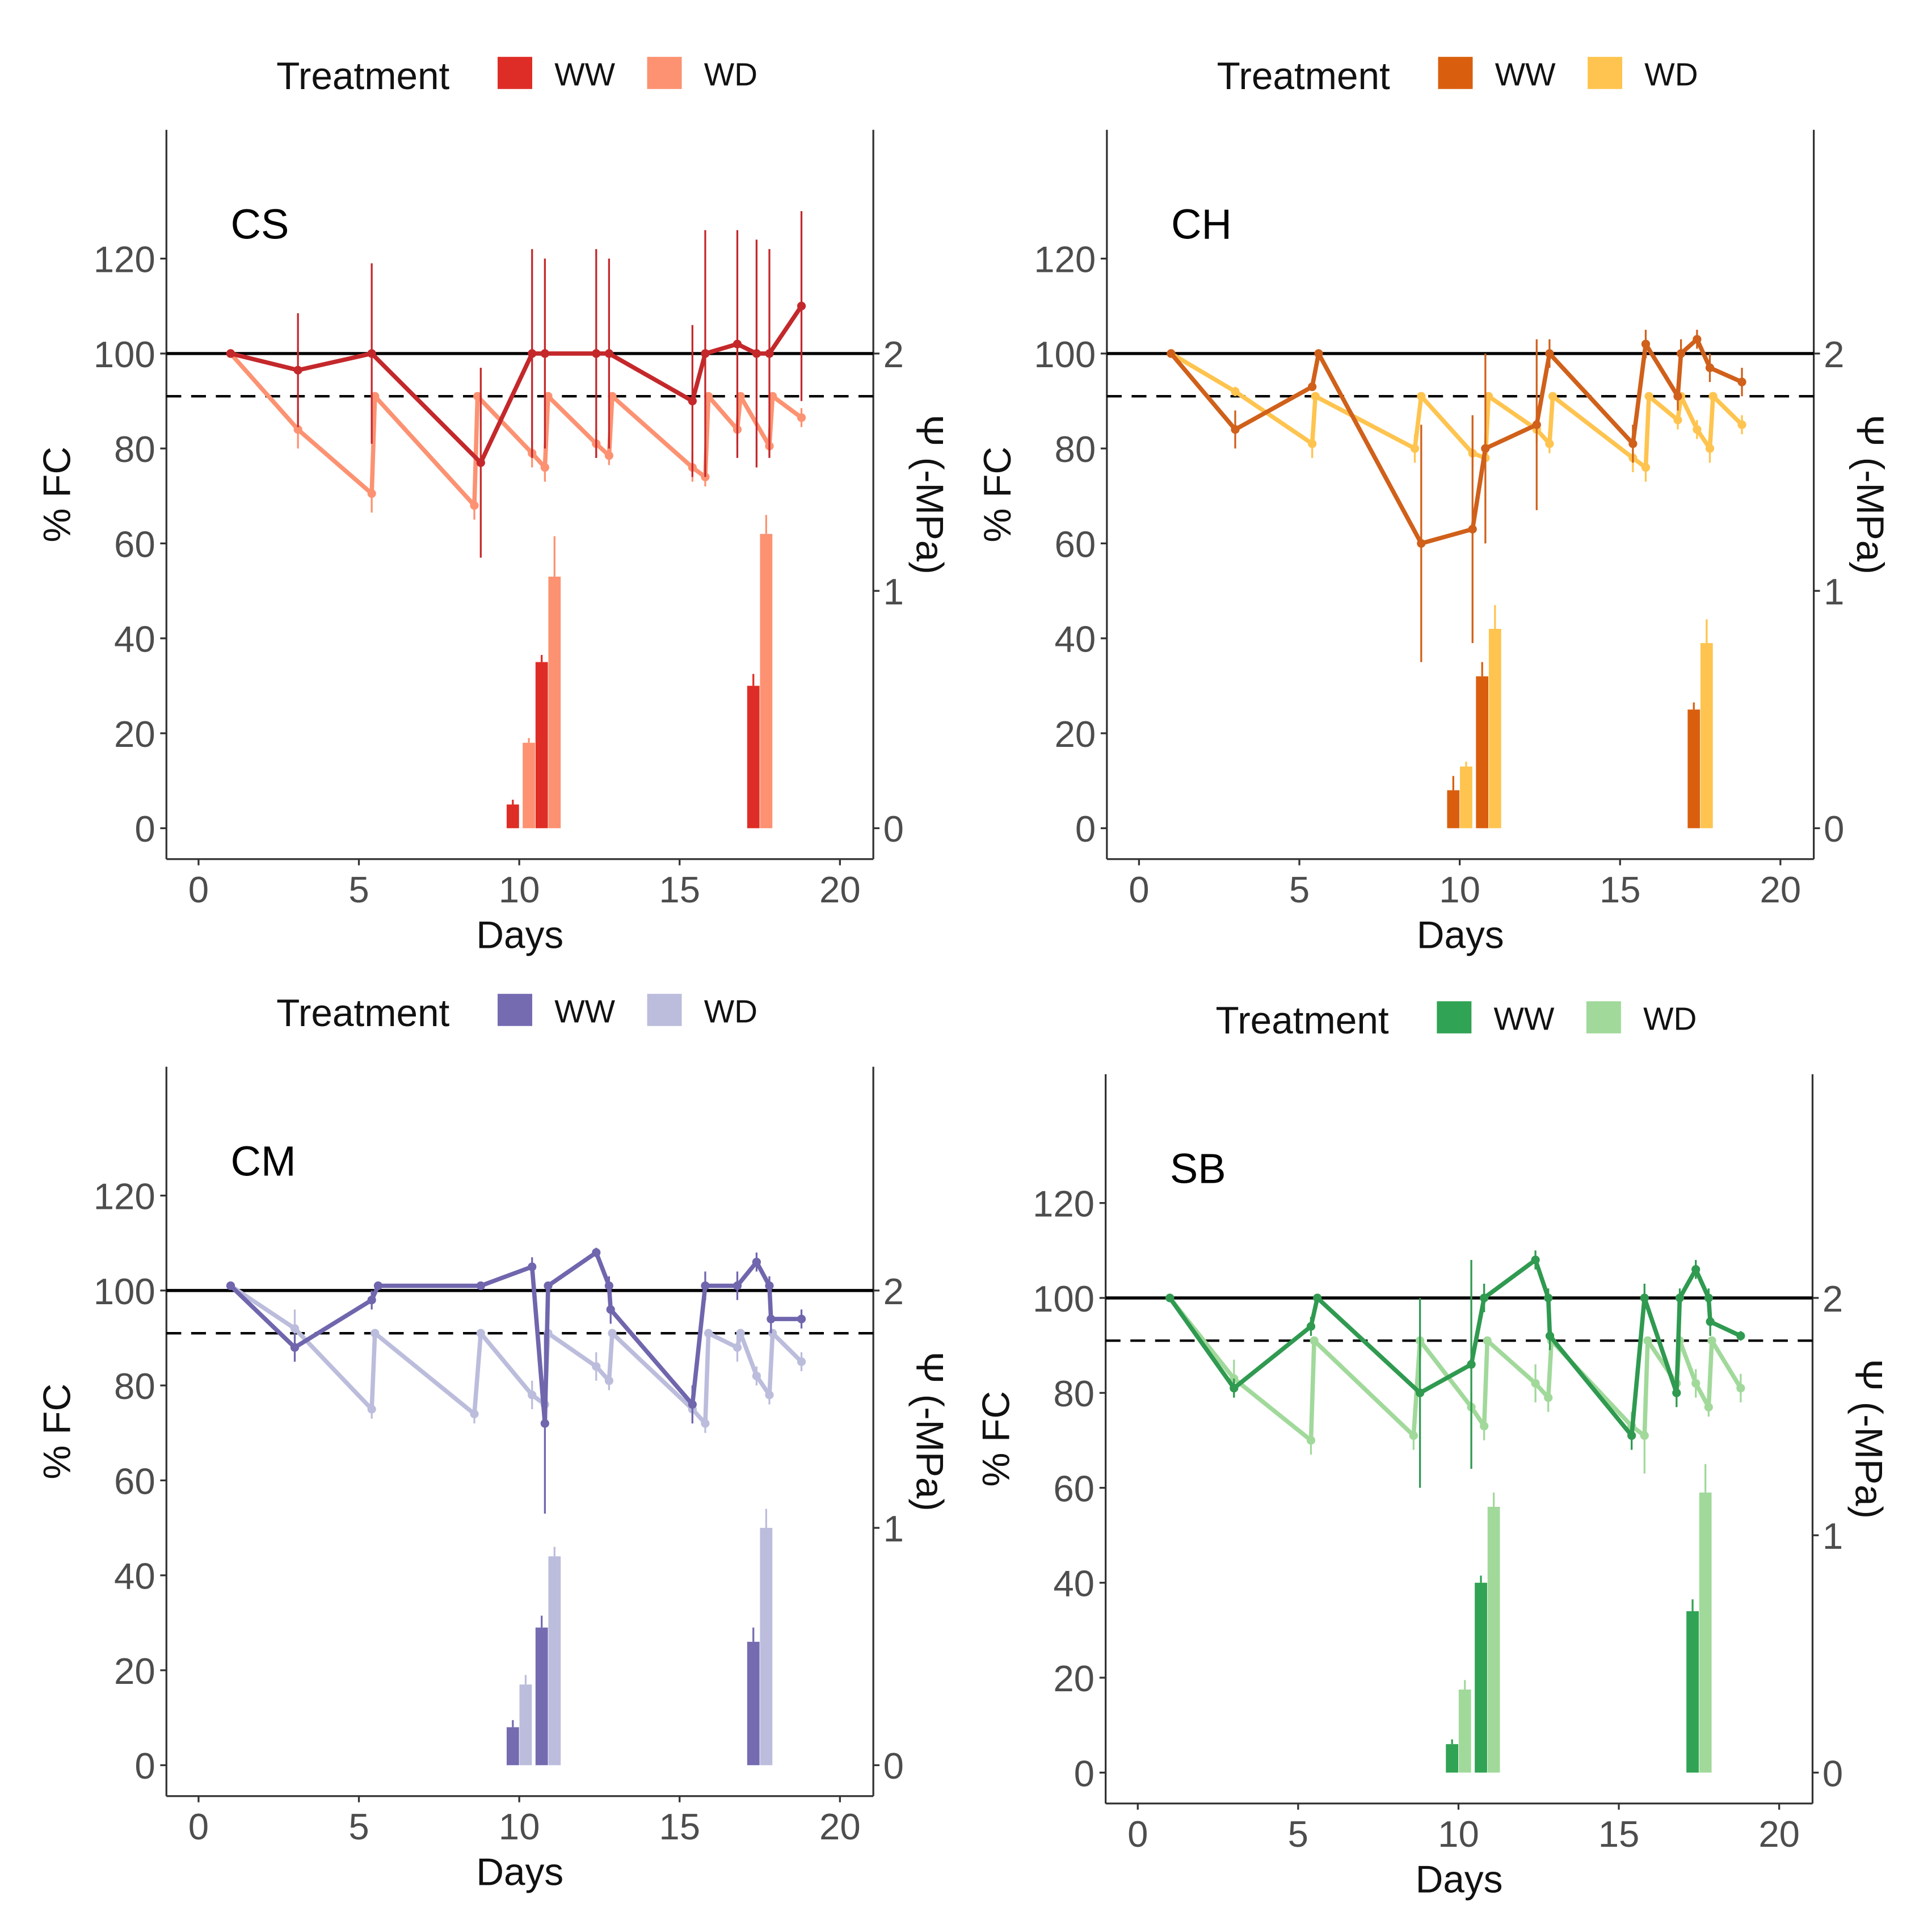 Image resolution: width=1932 pixels, height=1916 pixels. Describe the element at coordinates (1074, 1393) in the screenshot. I see `y-tick-label: 80` at that location.